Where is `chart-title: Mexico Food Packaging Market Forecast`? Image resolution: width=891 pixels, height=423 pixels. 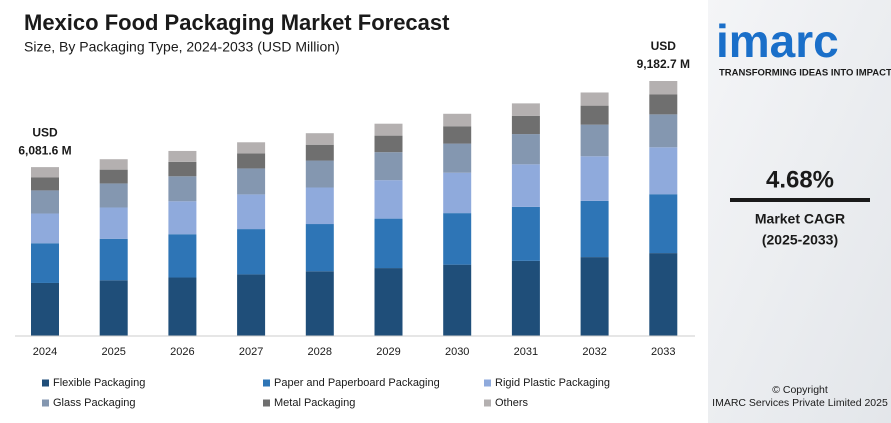
chart-title: Mexico Food Packaging Market Forecast is located at coordinates (237, 22).